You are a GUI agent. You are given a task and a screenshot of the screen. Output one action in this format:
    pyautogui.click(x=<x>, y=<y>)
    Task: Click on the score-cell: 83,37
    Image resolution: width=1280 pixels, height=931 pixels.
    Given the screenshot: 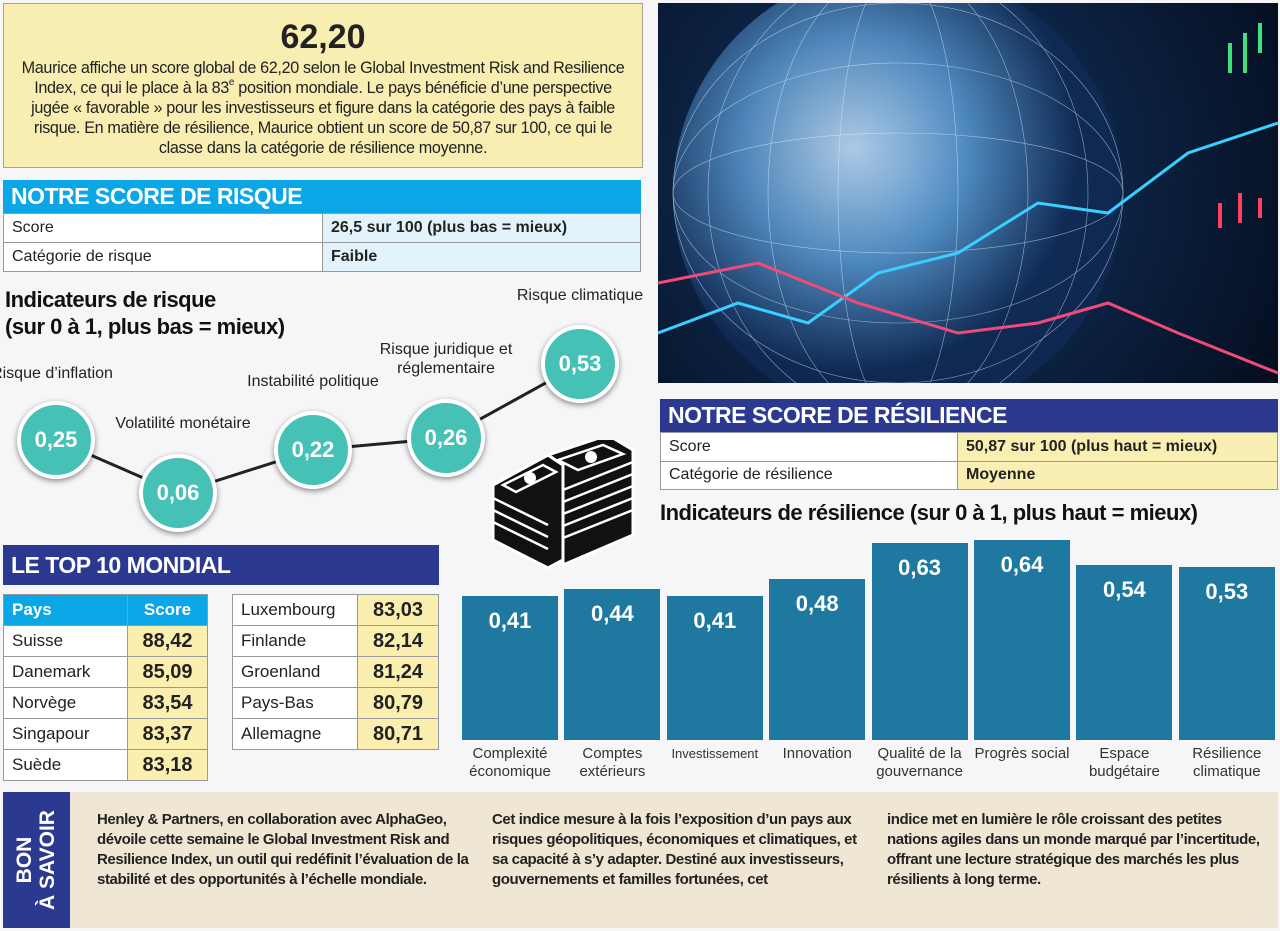 What is the action you would take?
    pyautogui.click(x=167, y=734)
    